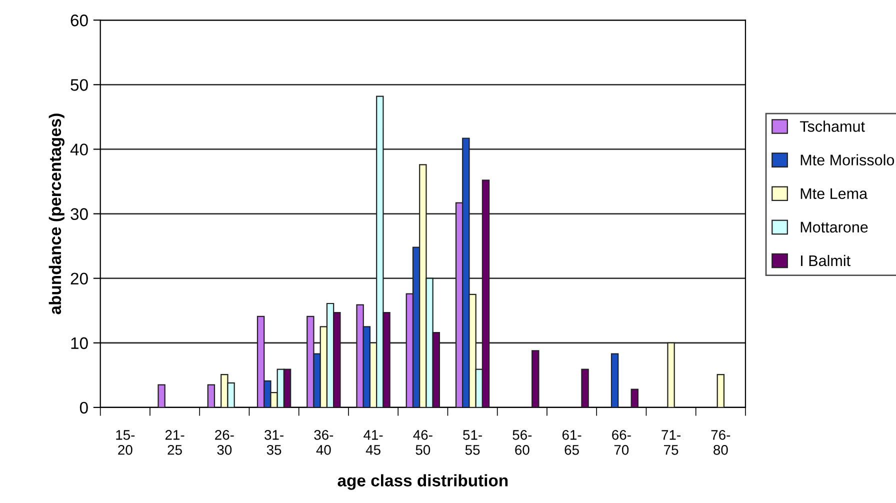 This screenshot has width=896, height=503. Describe the element at coordinates (56, 214) in the screenshot. I see `y-axis-title: abundance (percentages)` at that location.